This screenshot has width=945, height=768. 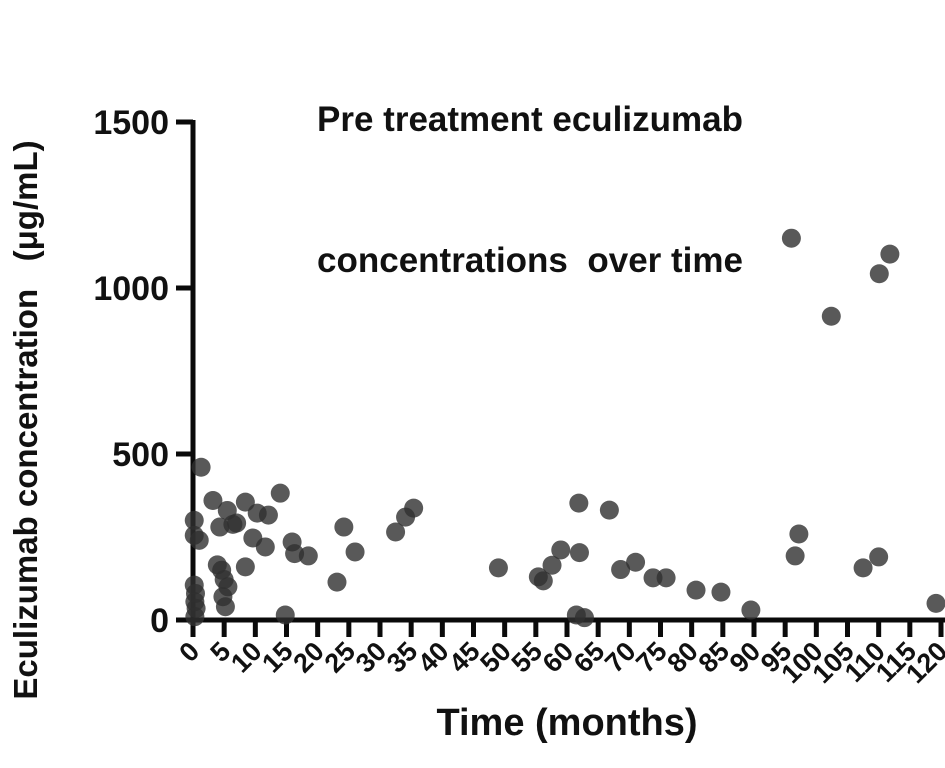 I want to click on y-tick-label: 1000, so click(x=131, y=289).